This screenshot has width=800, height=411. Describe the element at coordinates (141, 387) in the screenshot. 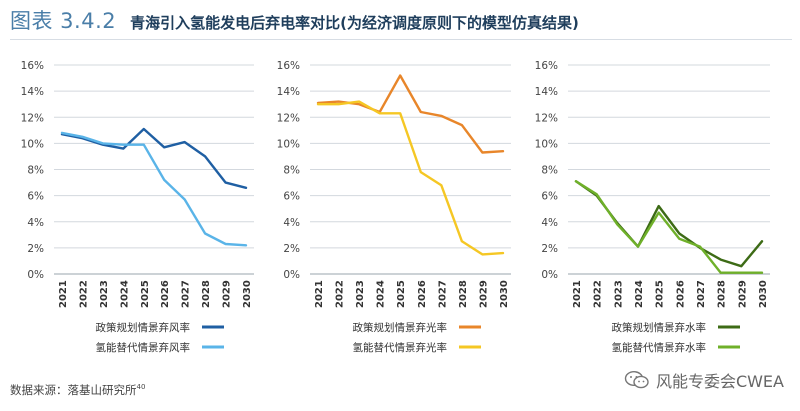

I see `source-footnote: 40` at that location.